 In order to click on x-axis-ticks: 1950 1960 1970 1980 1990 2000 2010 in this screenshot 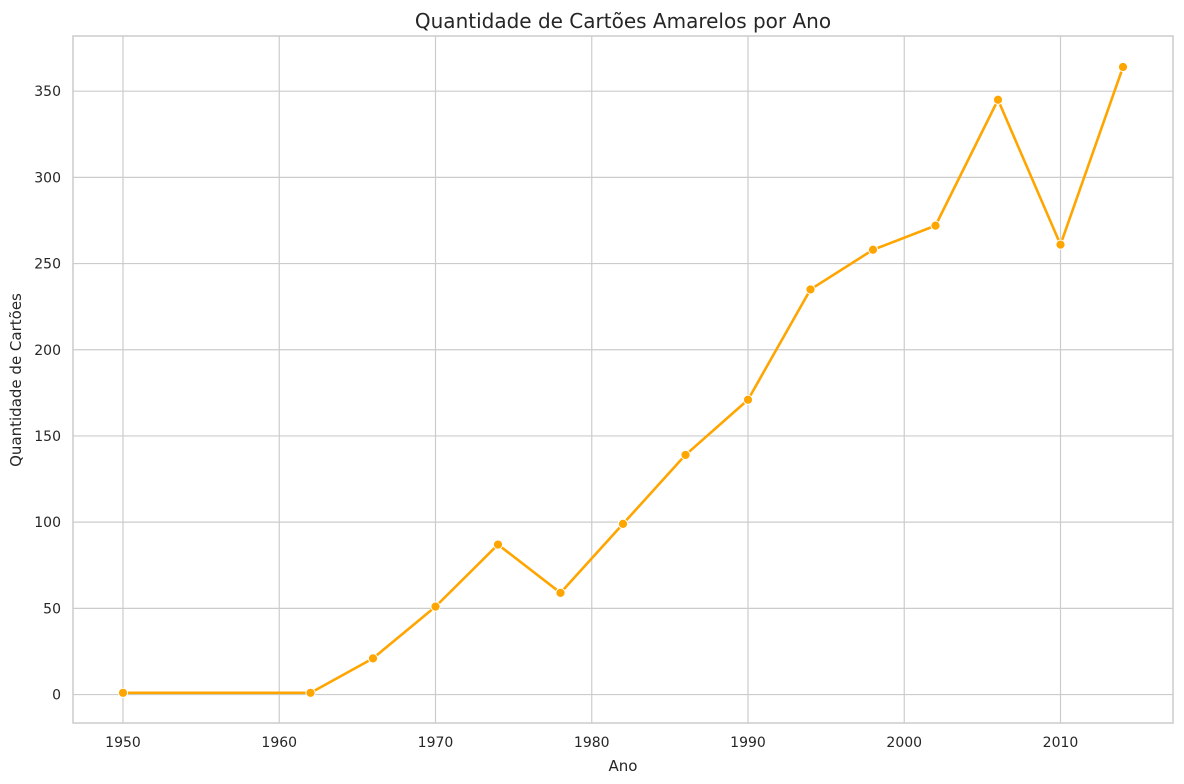, I will do `click(591, 743)`.